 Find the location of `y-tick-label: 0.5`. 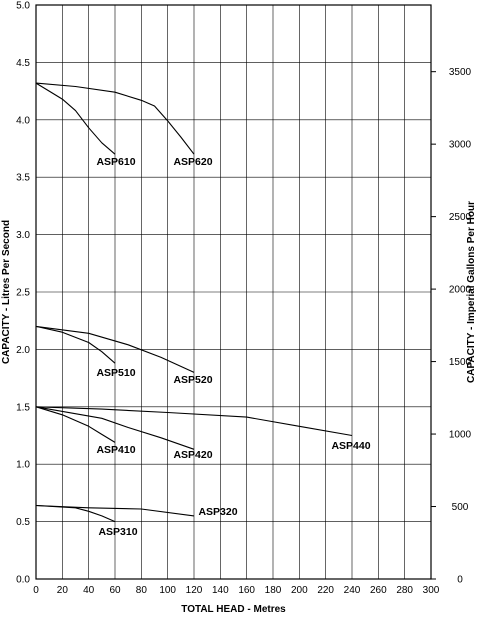

y-tick-label: 0.5 is located at coordinates (23, 522).